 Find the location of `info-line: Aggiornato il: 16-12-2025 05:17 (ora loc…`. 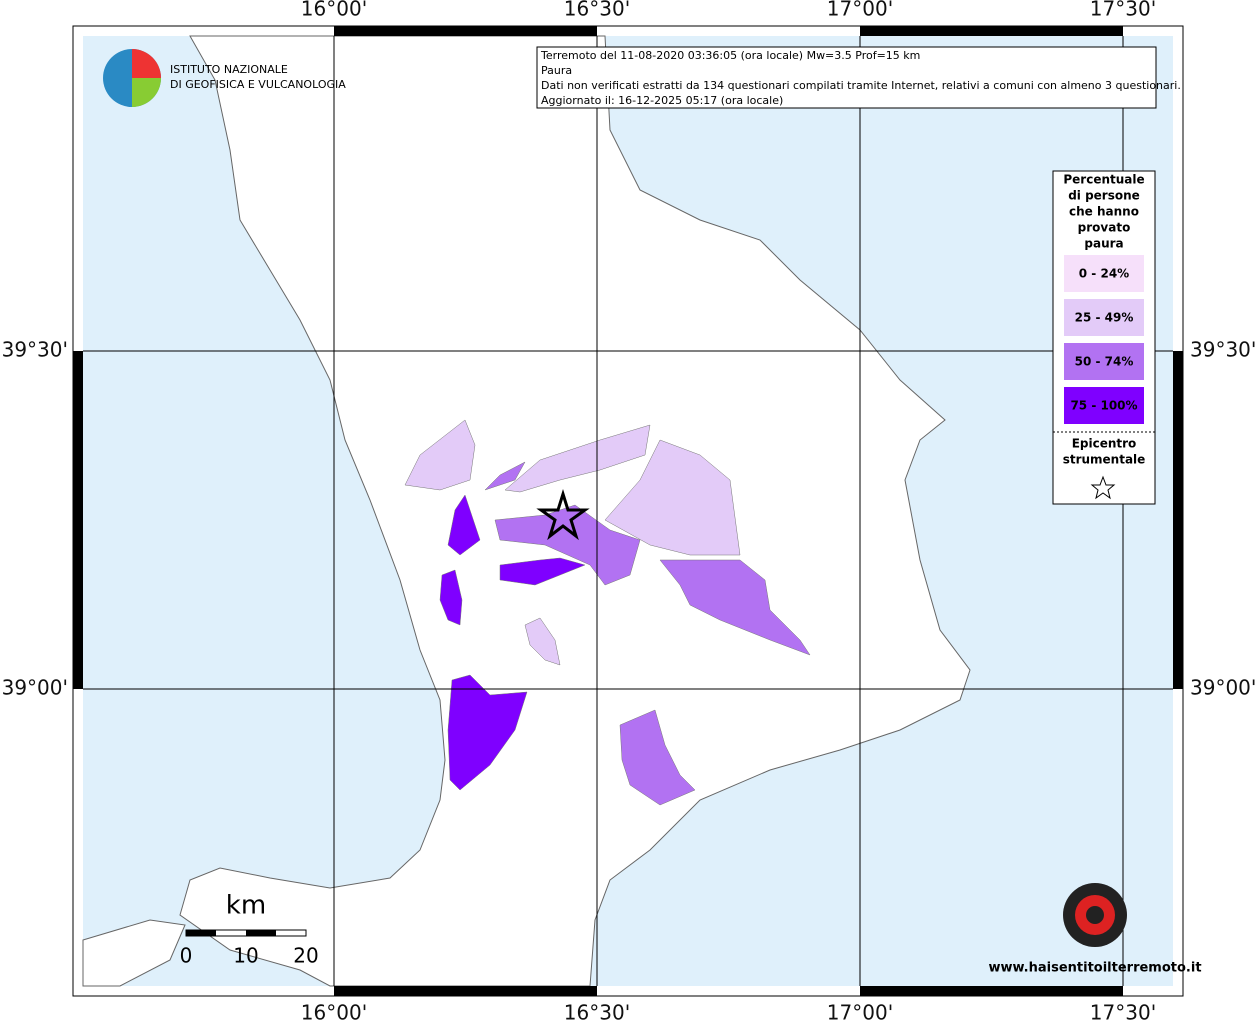

info-line: Aggiornato il: 16-12-2025 05:17 (ora loc… is located at coordinates (662, 100).